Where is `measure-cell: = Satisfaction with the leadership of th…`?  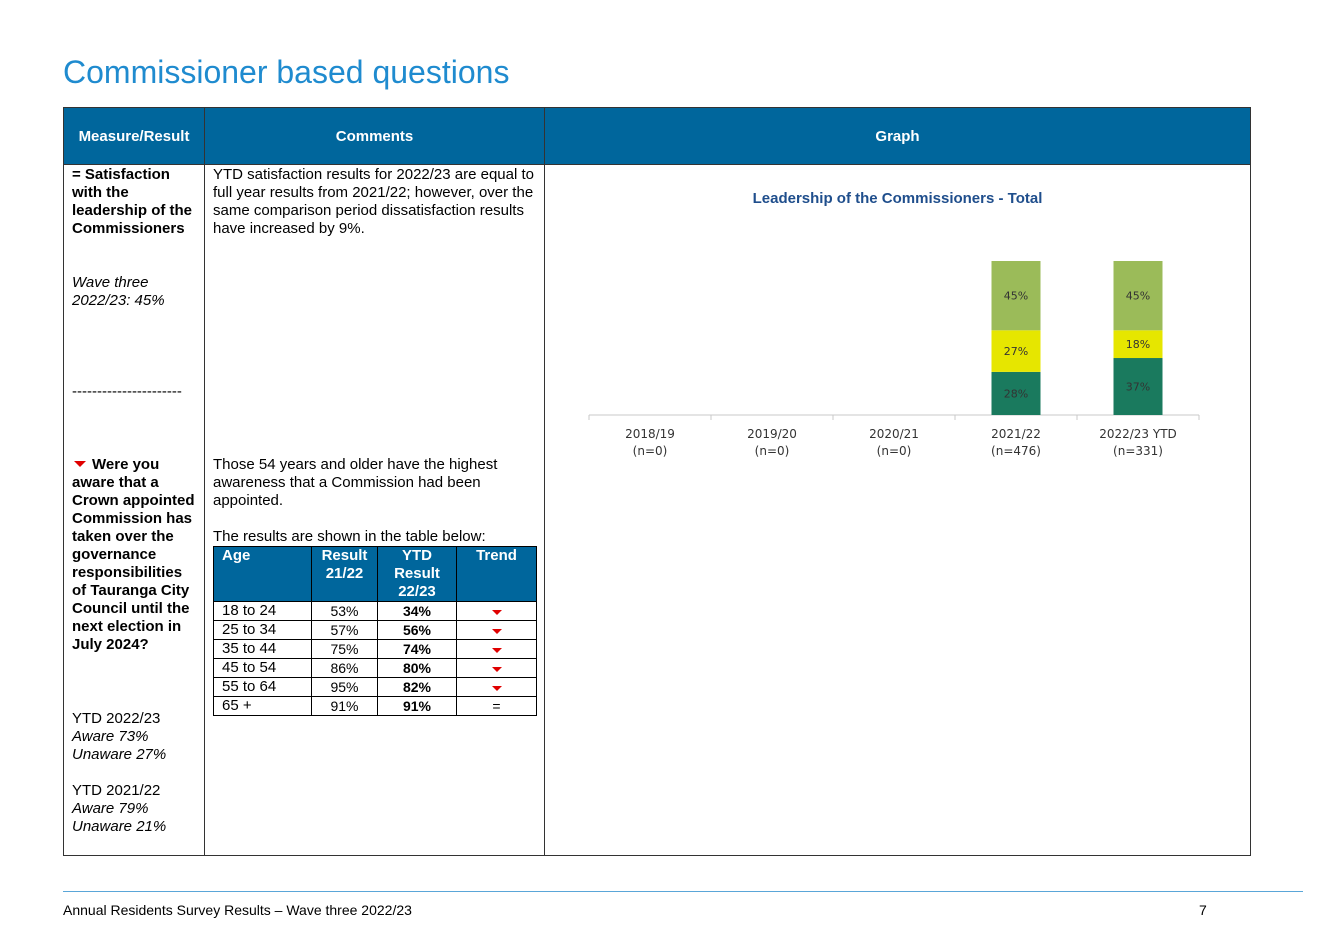 measure-cell: = Satisfaction with the leadership of th… is located at coordinates (134, 510).